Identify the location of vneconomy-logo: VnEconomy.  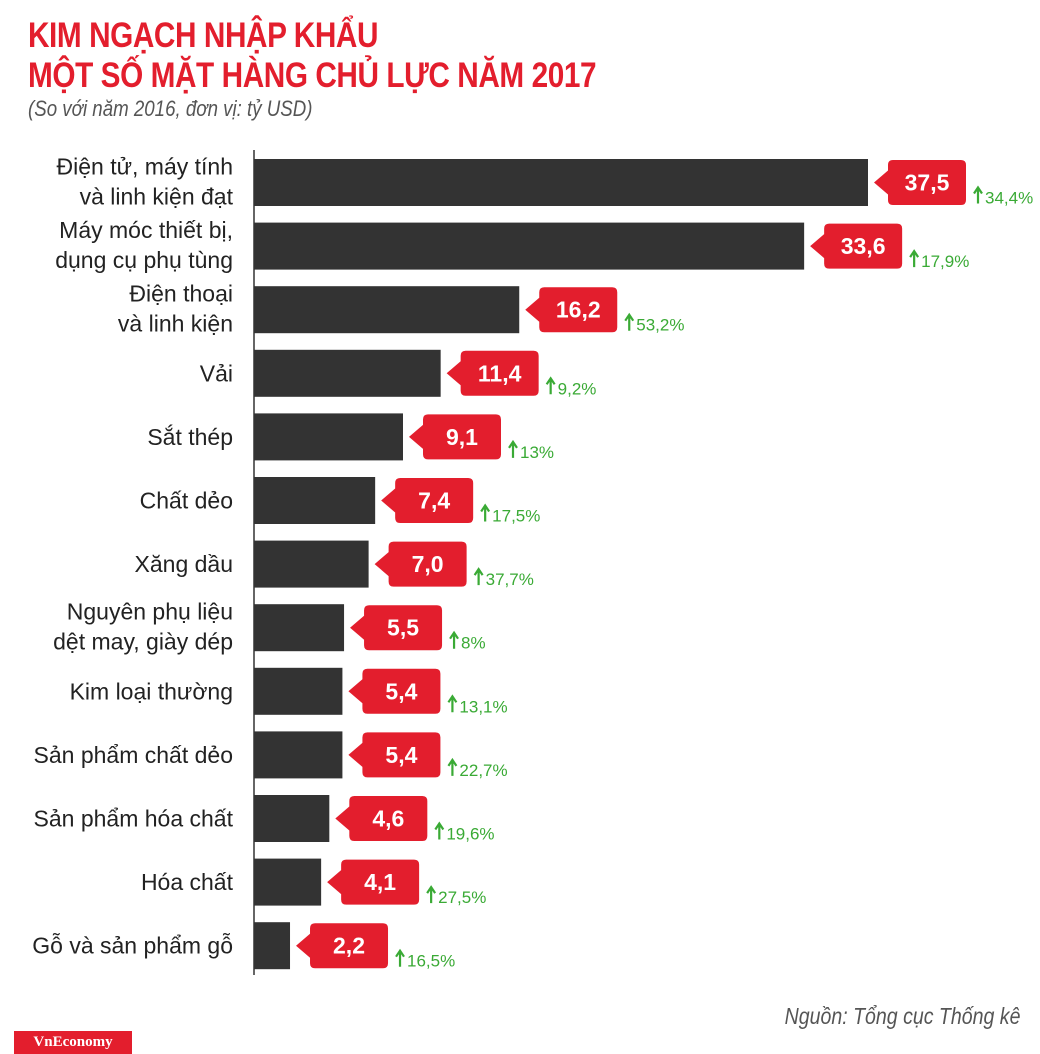
(73, 1042).